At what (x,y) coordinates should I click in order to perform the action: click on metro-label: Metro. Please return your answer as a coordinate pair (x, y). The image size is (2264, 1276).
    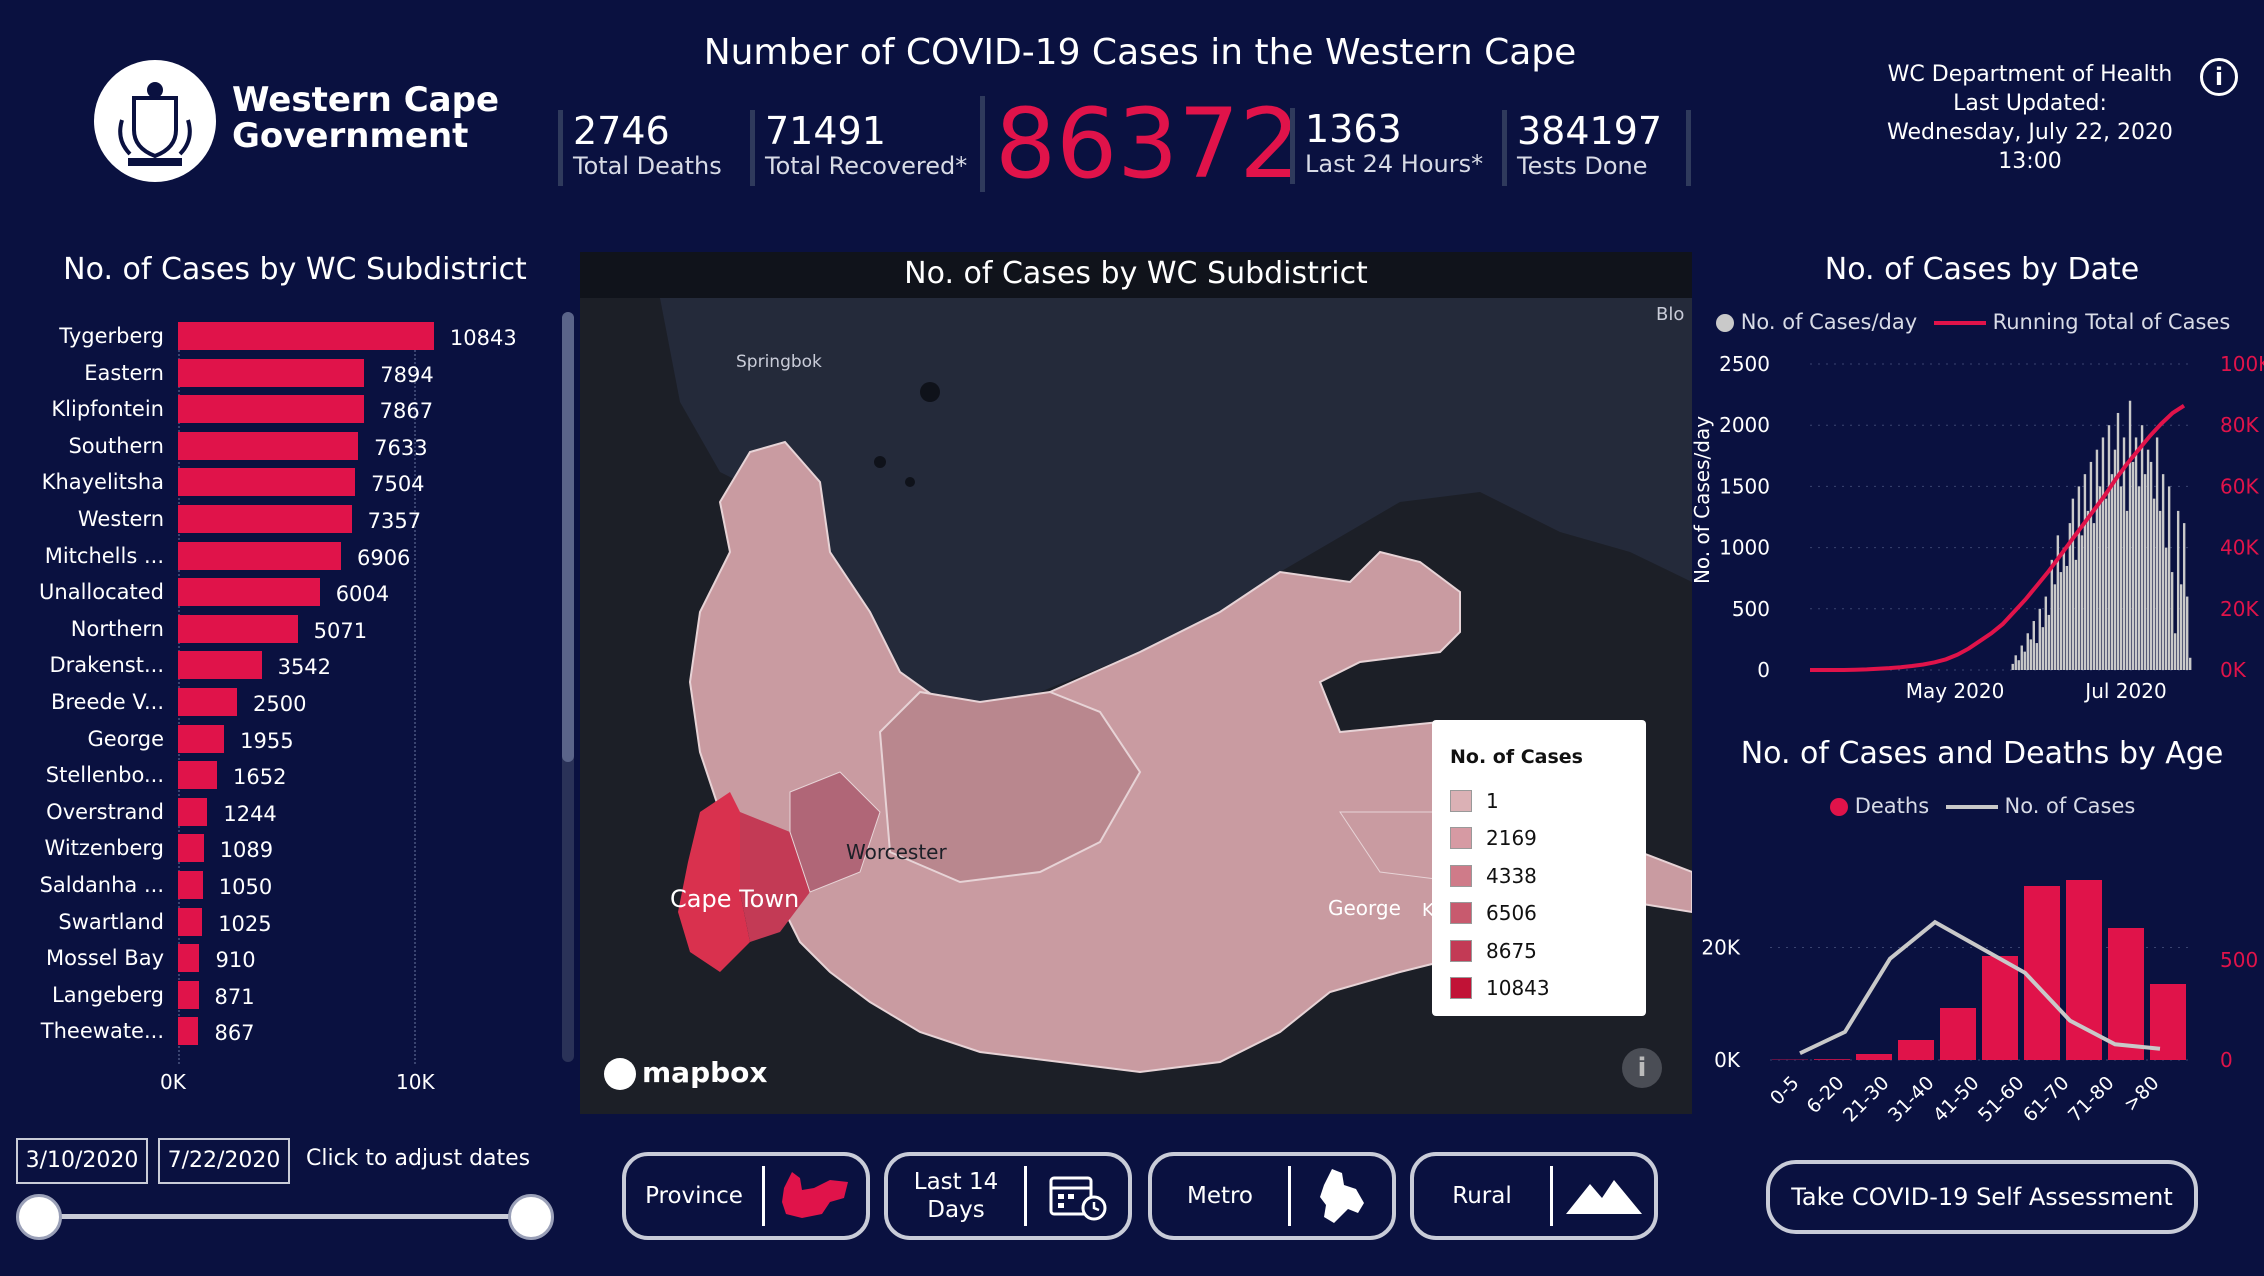
    Looking at the image, I should click on (1220, 1196).